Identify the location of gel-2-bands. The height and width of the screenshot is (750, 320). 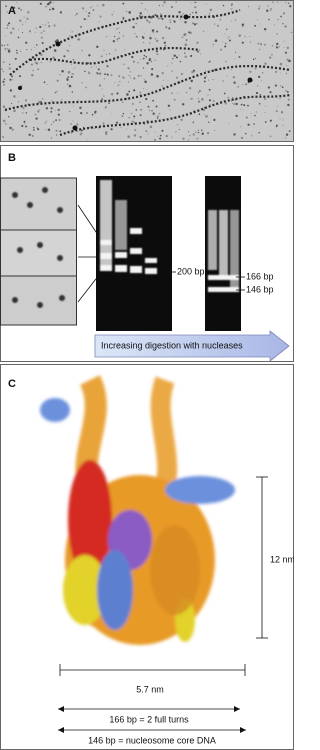
(223, 251).